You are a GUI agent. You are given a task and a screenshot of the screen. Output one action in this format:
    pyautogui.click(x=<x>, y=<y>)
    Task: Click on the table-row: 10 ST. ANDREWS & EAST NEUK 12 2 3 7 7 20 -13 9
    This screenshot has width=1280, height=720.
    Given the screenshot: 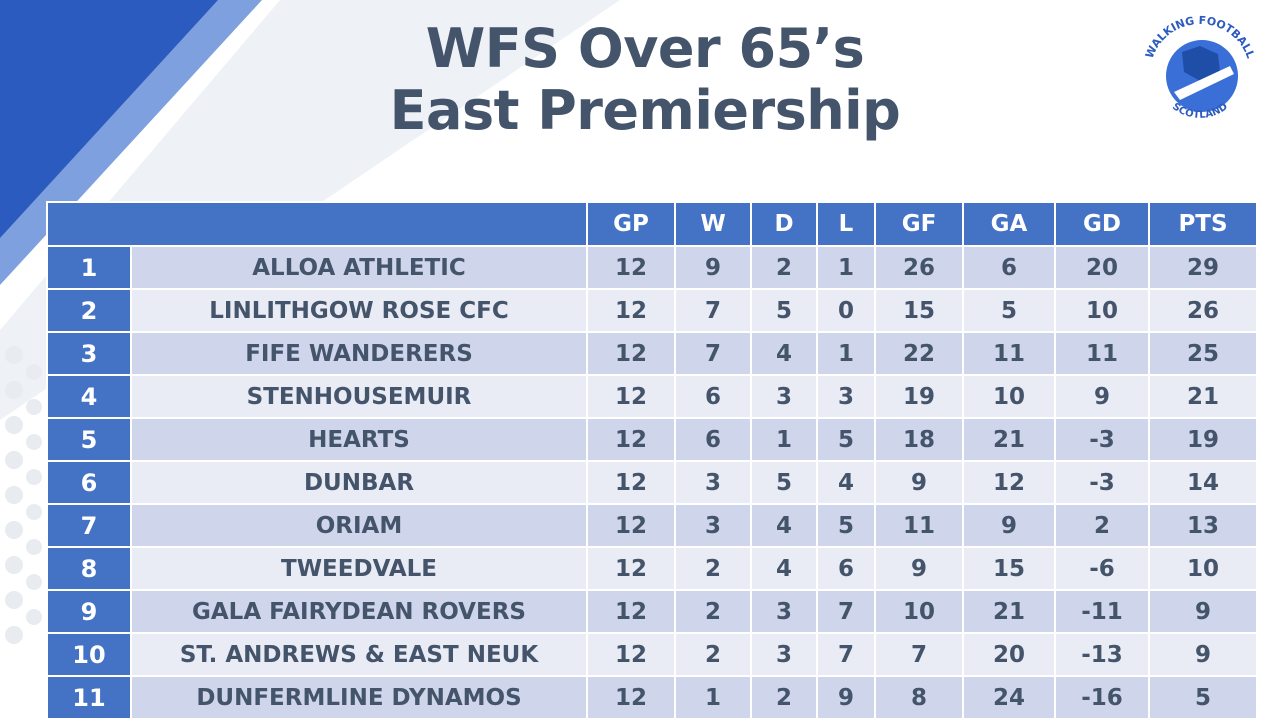 What is the action you would take?
    pyautogui.click(x=652, y=654)
    